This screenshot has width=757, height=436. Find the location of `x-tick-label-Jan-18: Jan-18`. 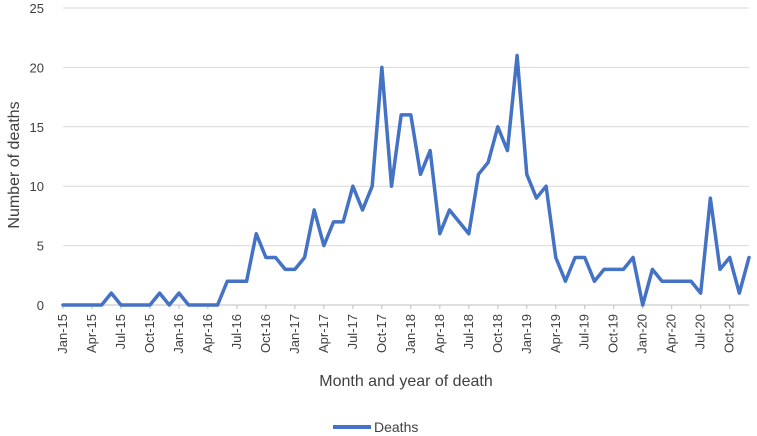

x-tick-label-Jan-18: Jan-18 is located at coordinates (410, 334).